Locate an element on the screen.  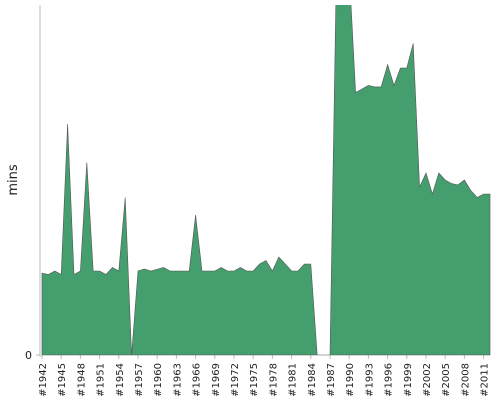
x-tick-label: #2011 is located at coordinates (485, 380).